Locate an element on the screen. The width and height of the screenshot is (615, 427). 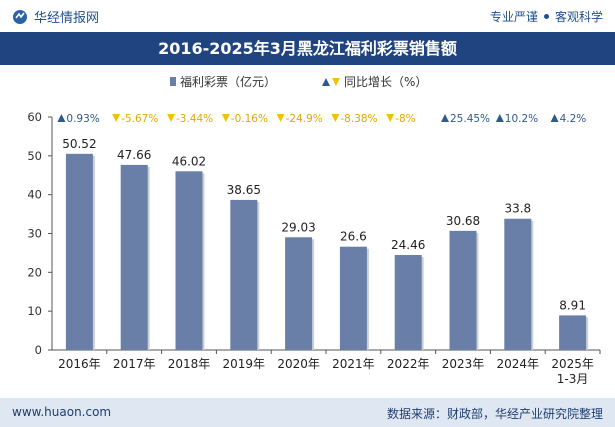
y-tick-label: 0 is located at coordinates (38, 350).